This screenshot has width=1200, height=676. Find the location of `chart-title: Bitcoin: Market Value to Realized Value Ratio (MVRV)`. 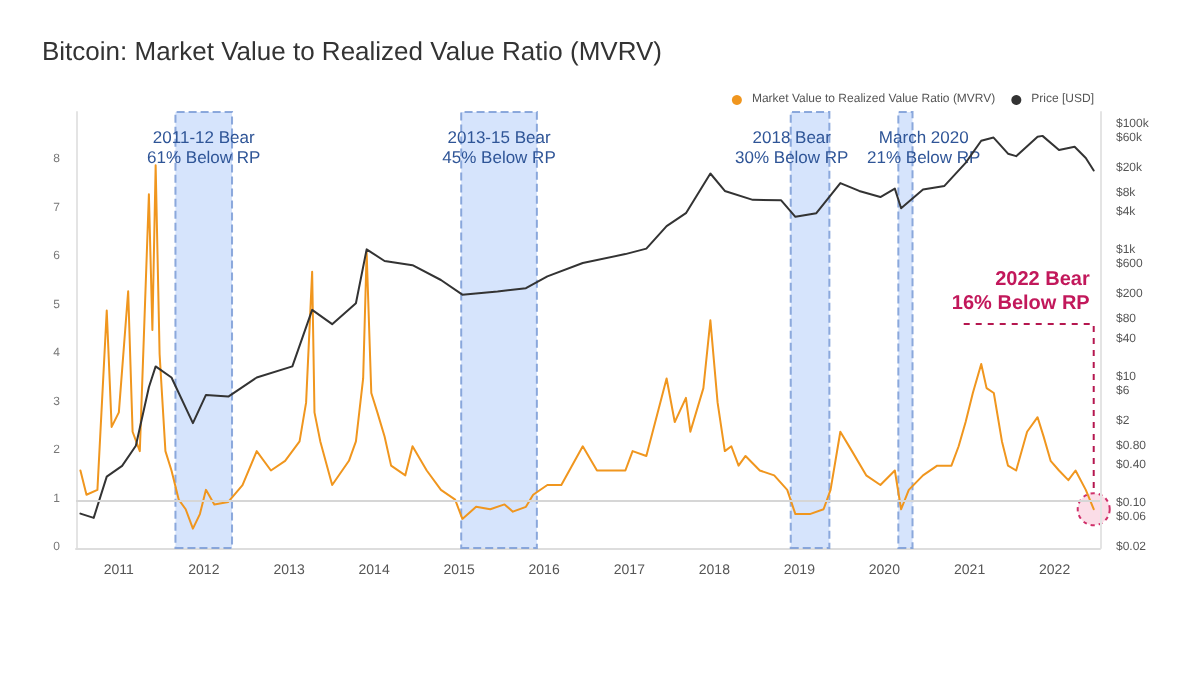

chart-title: Bitcoin: Market Value to Realized Value Ratio (MVRV) is located at coordinates (352, 51).